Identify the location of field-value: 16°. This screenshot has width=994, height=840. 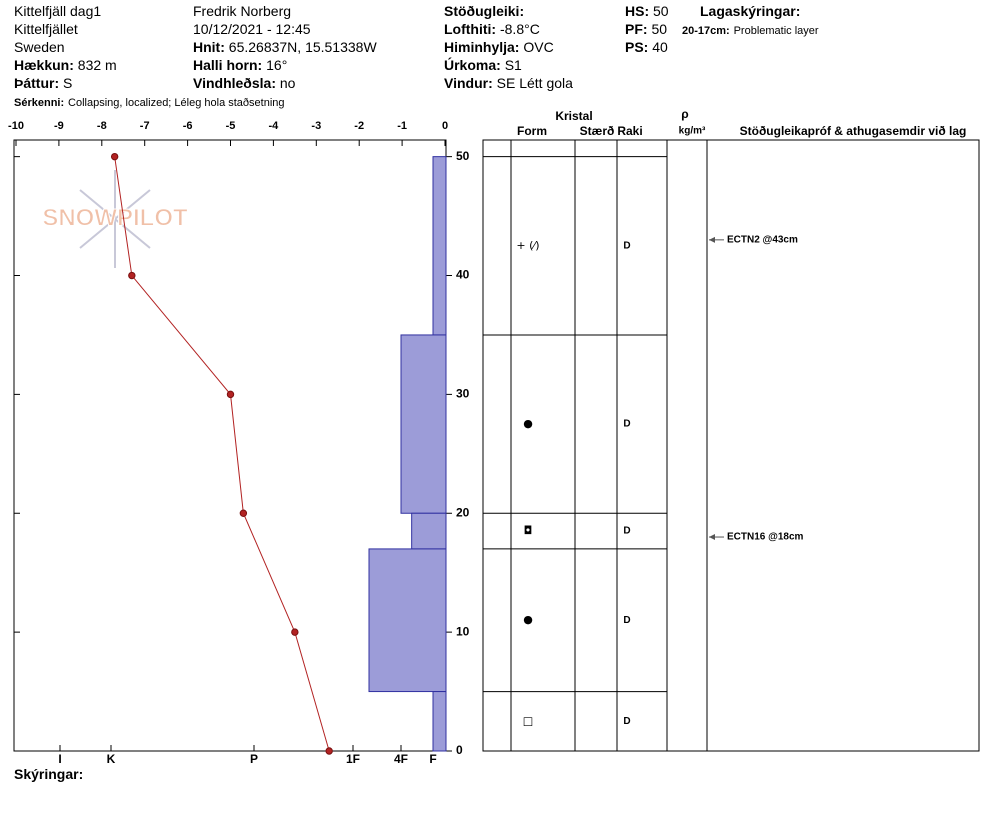
(277, 65).